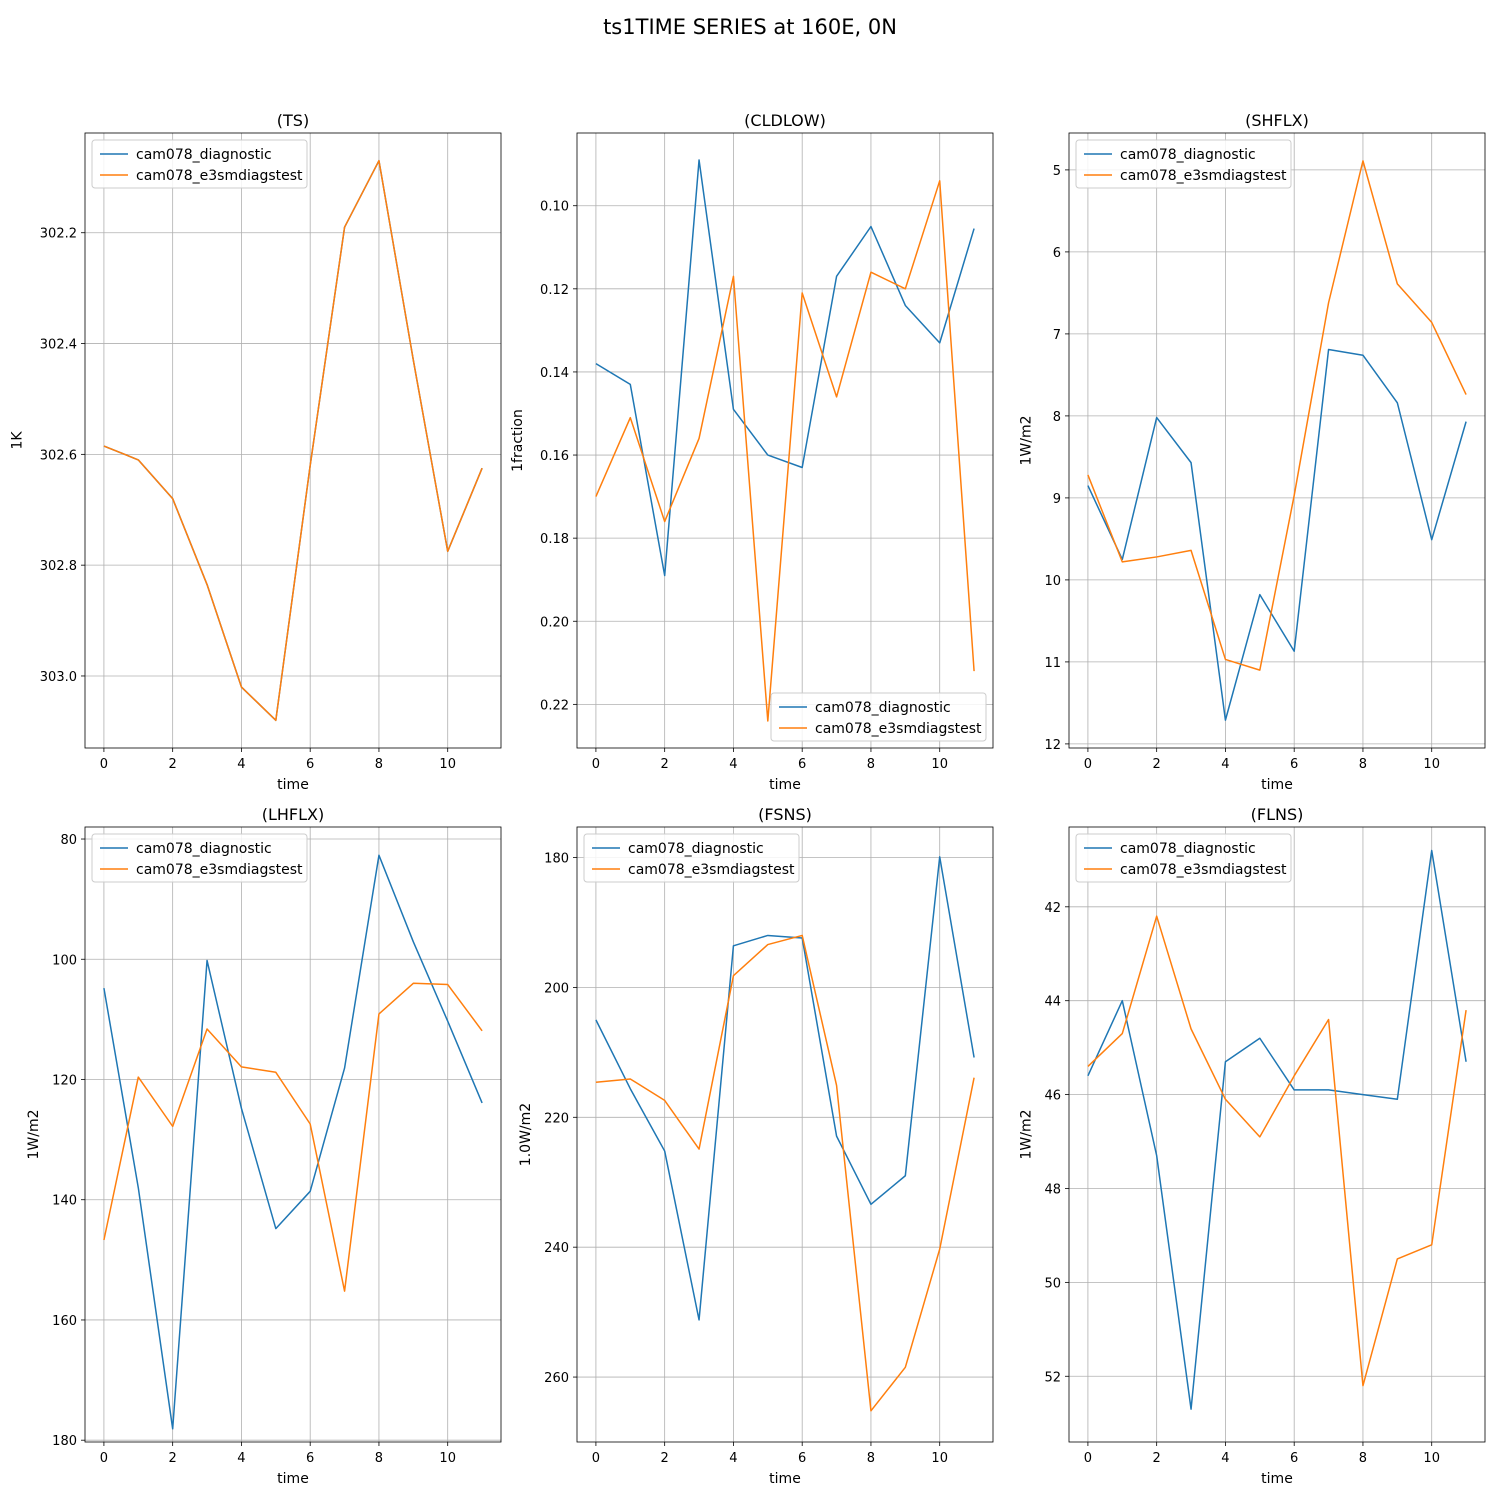  Describe the element at coordinates (554, 373) in the screenshot. I see `y-tick-label: 0.14` at that location.